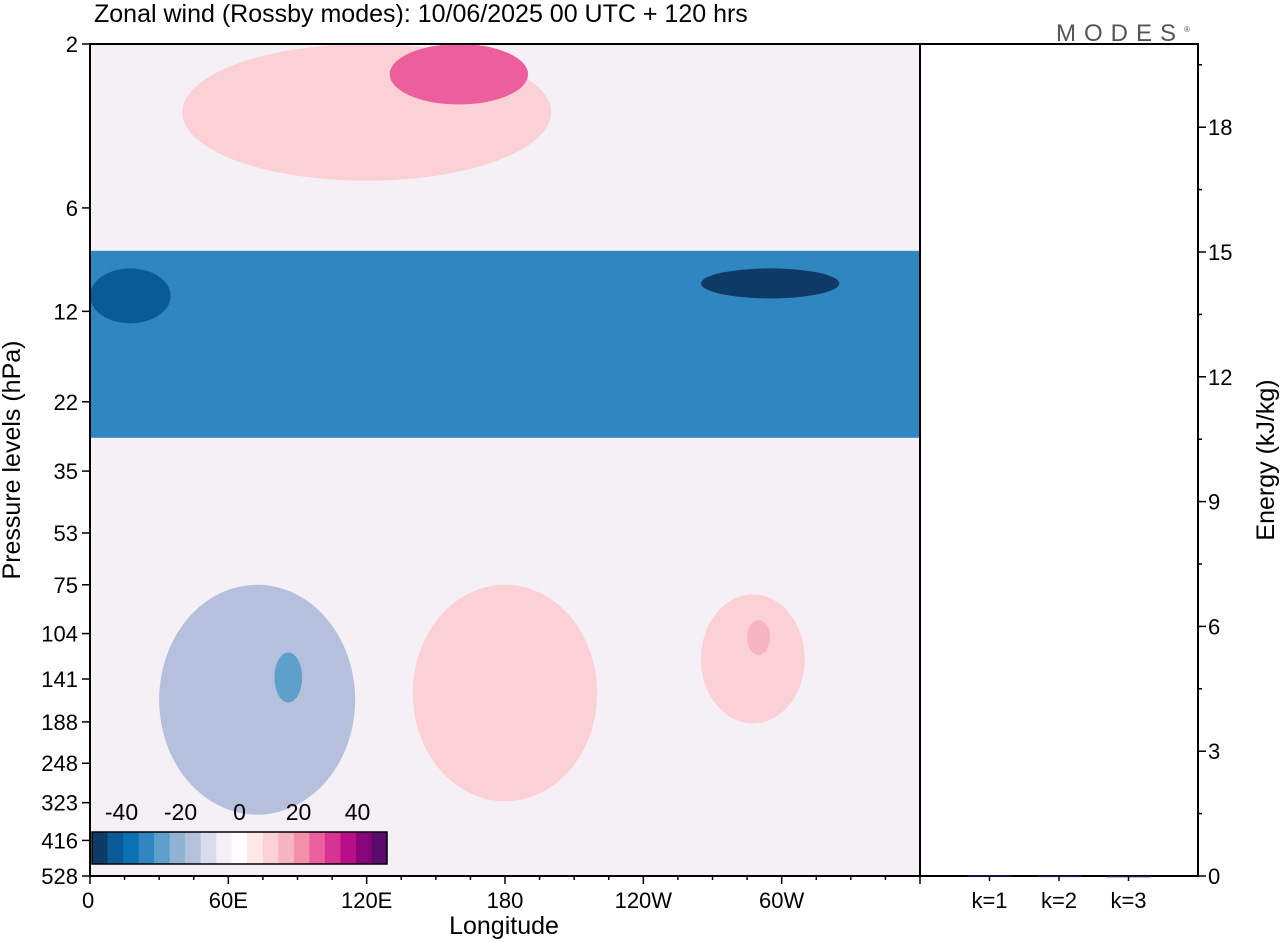 This screenshot has height=942, width=1280. Describe the element at coordinates (13, 460) in the screenshot. I see `y-axis-title: Pressure levels (hPa)` at that location.